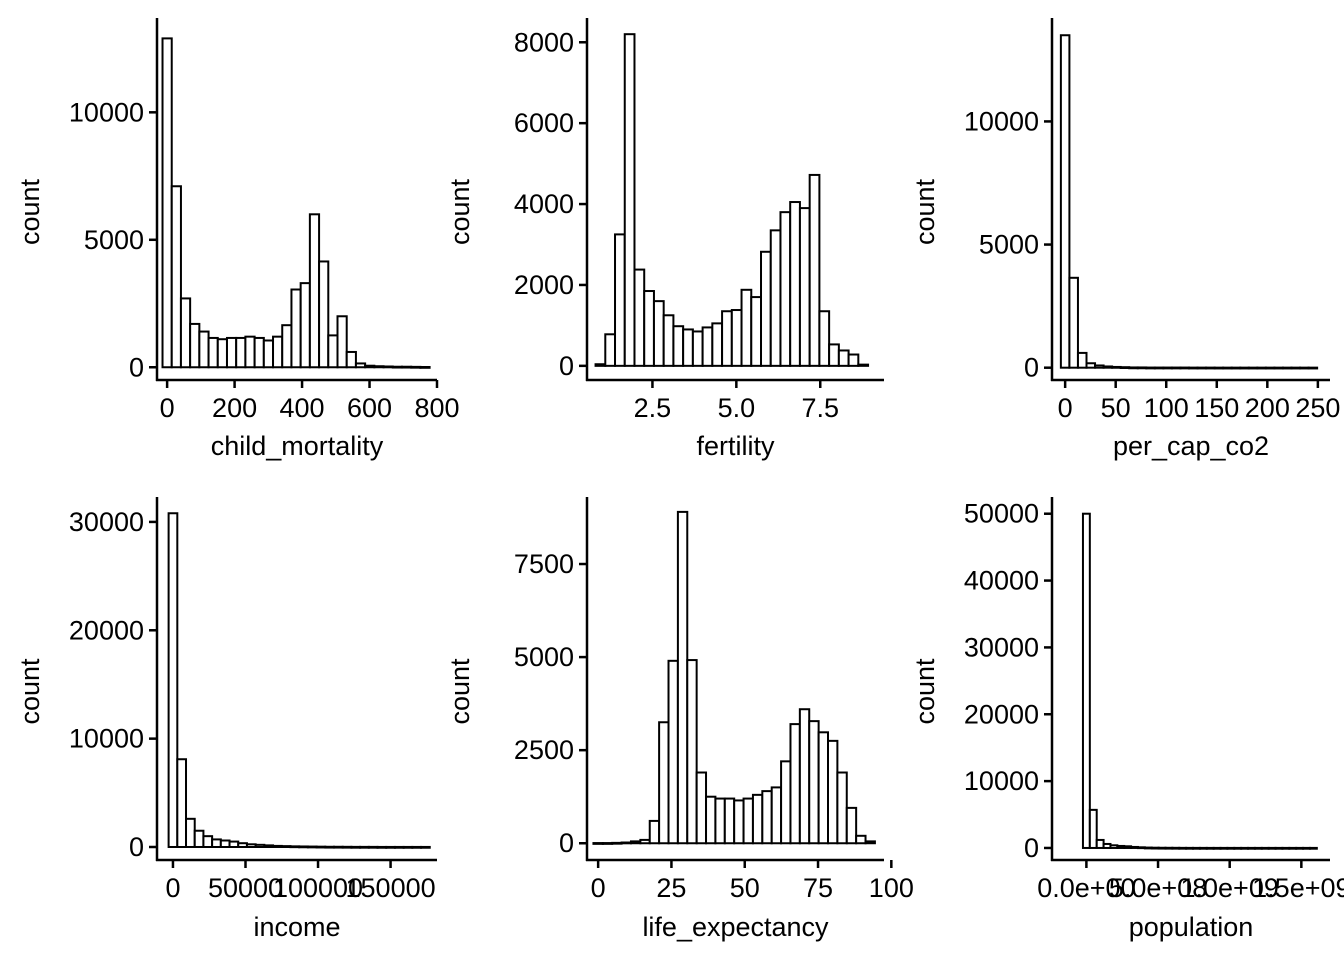 The width and height of the screenshot is (1344, 960). I want to click on x-tick-label: 250, so click(1317, 408).